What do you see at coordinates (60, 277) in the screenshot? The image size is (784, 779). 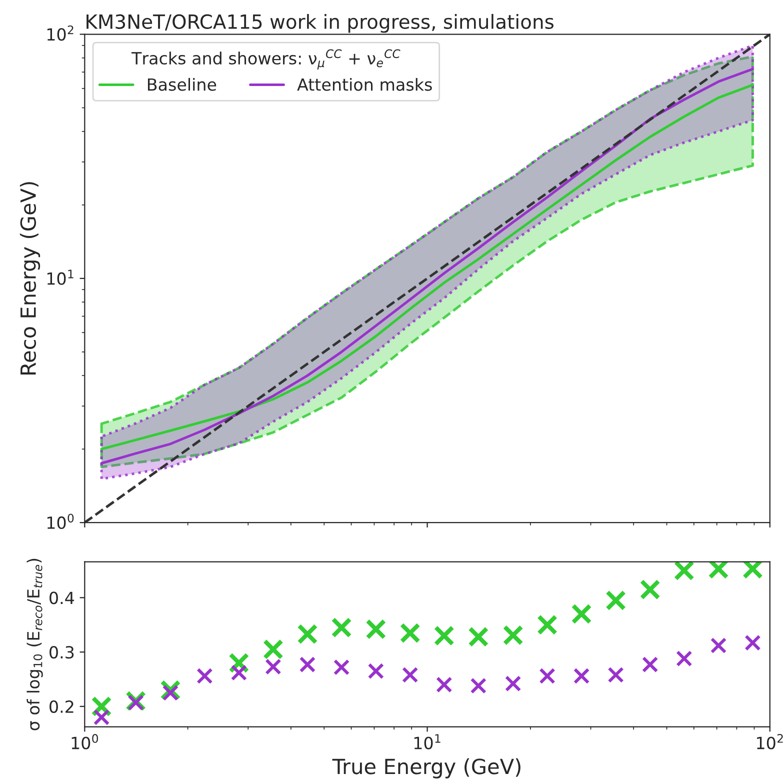 I see `y-tick-label: 10$^{1}$` at bounding box center [60, 277].